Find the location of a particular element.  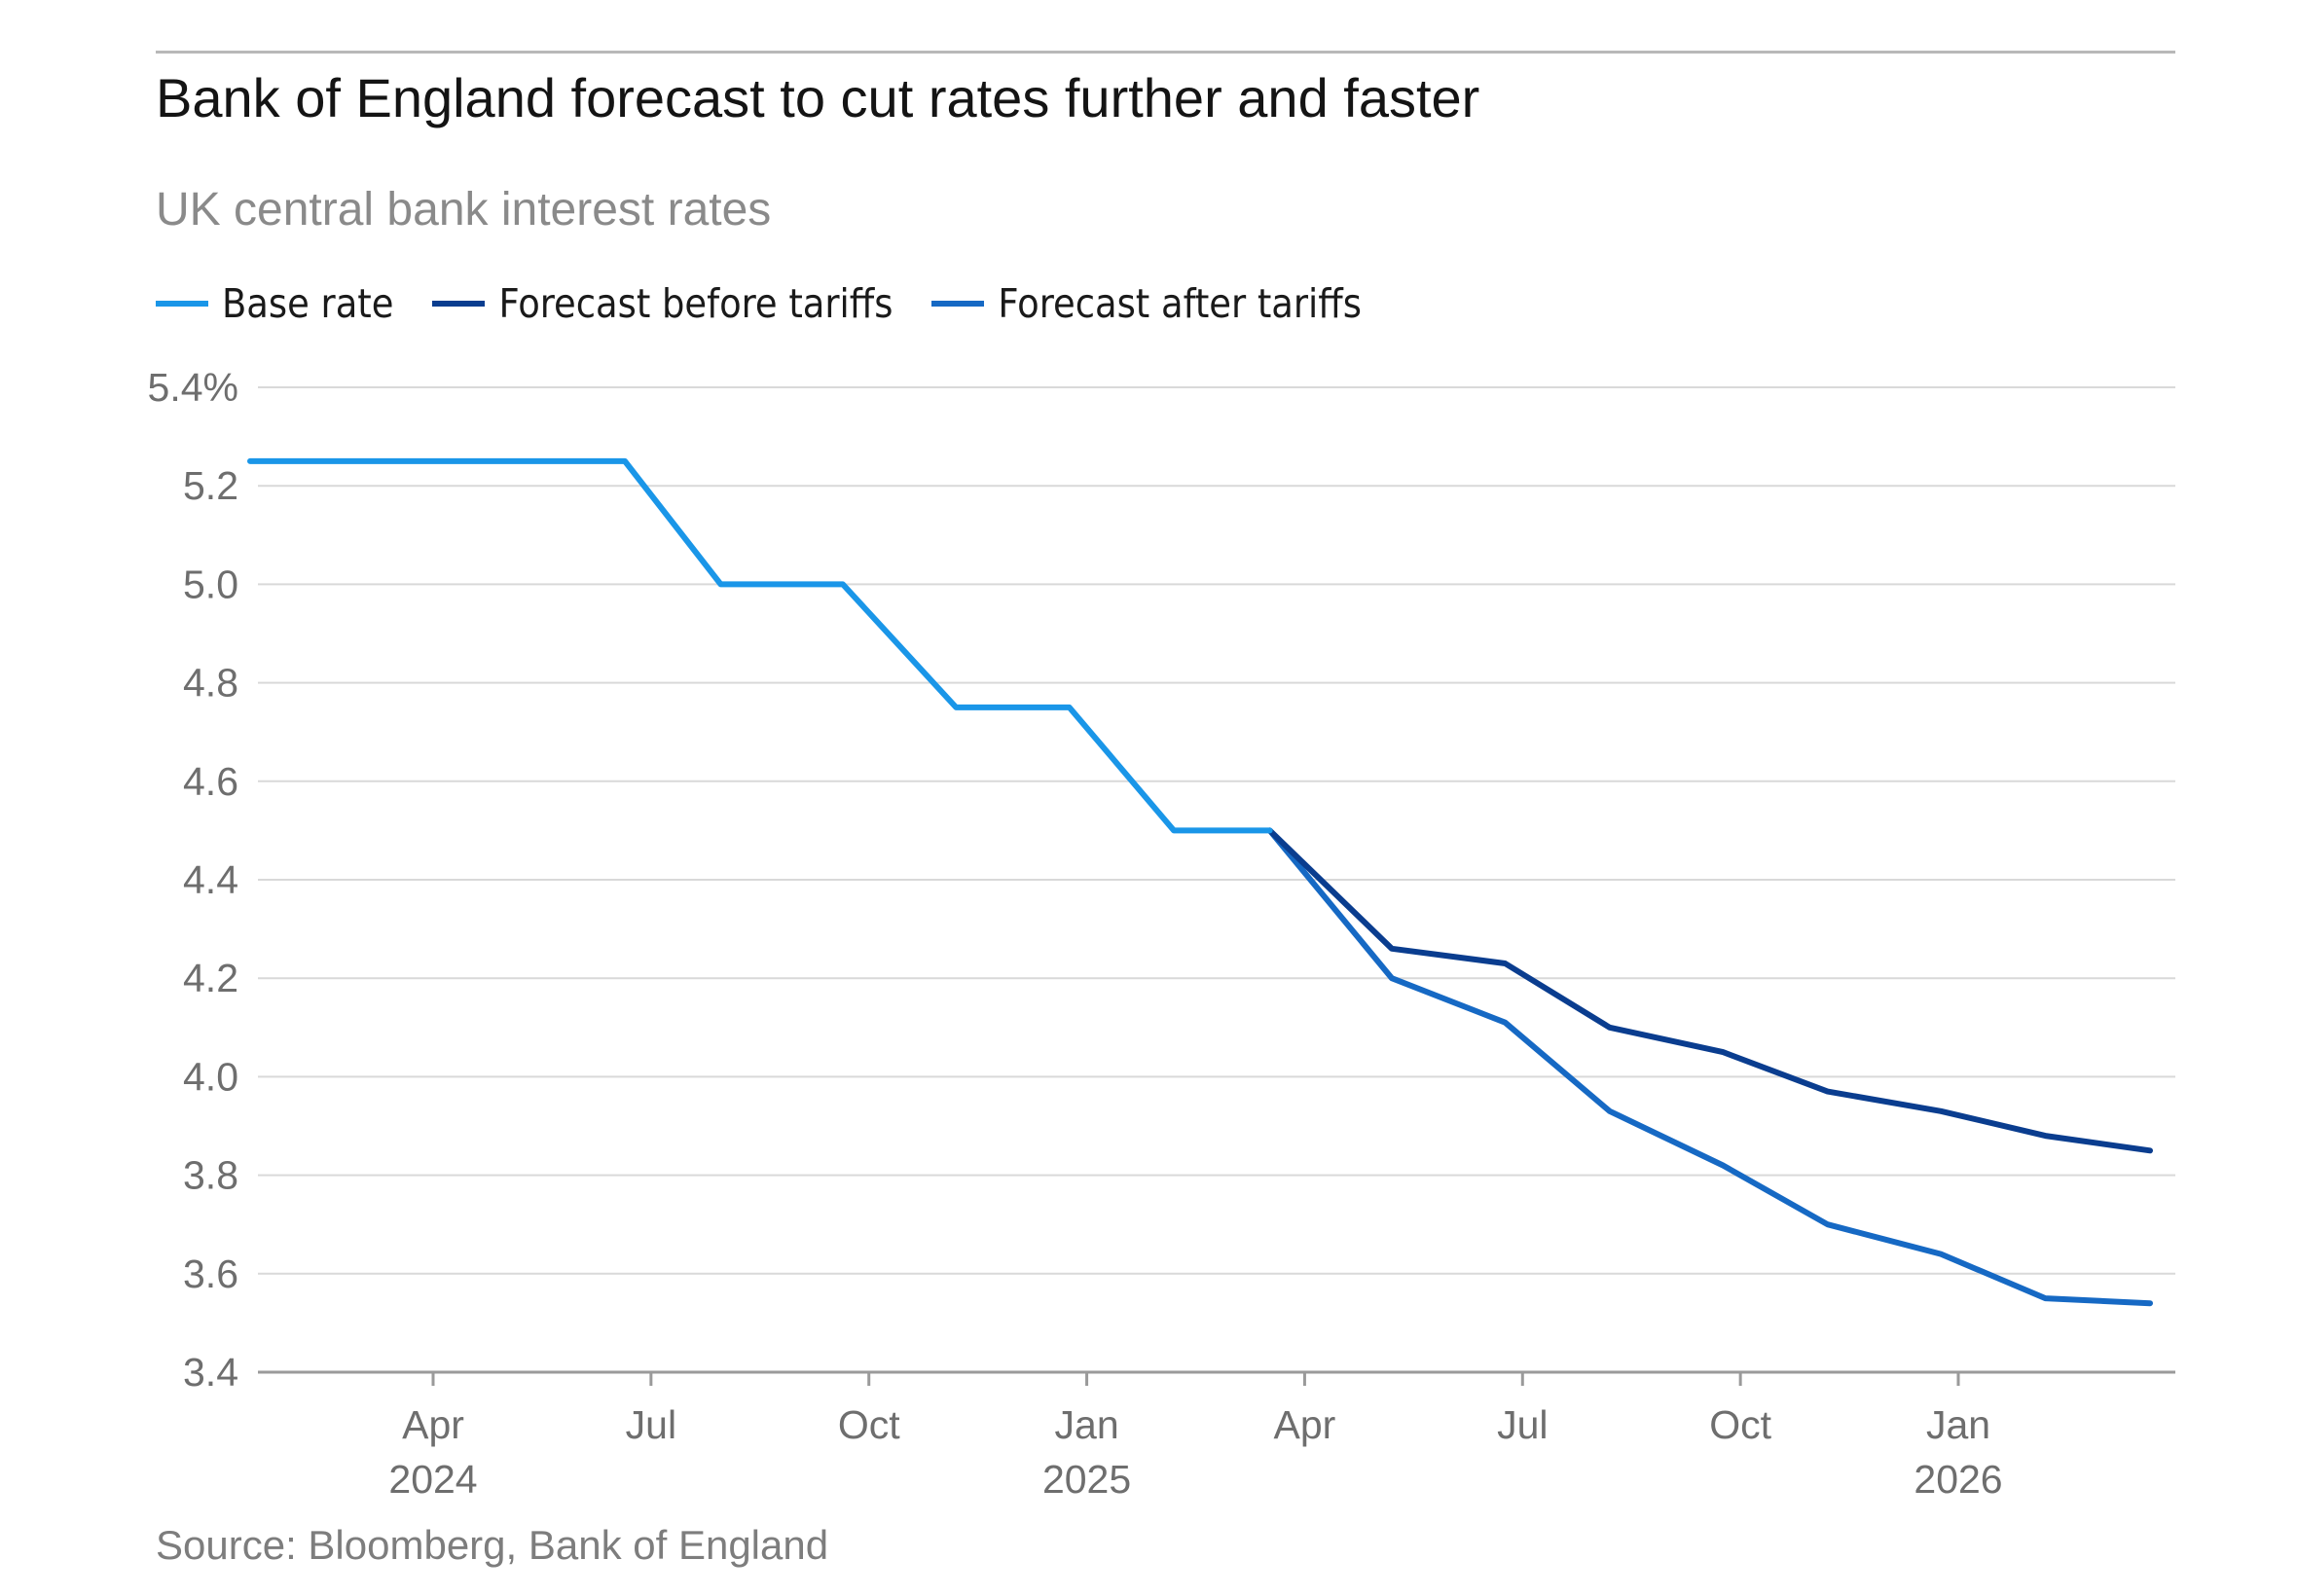

y-tick-label: 4.0 is located at coordinates (210, 1076).